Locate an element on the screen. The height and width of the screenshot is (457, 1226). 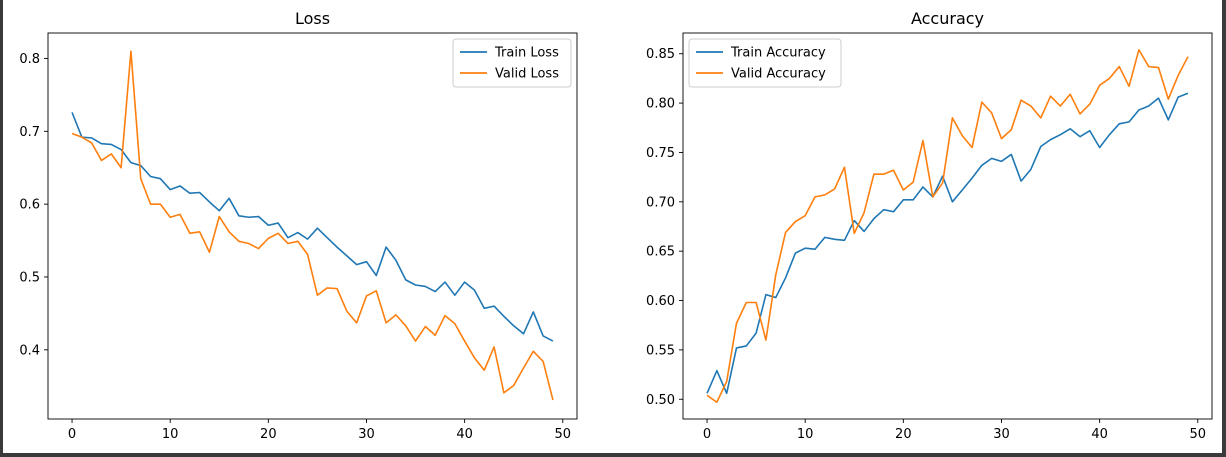
y-tick-label: 0.4 is located at coordinates (29, 350).